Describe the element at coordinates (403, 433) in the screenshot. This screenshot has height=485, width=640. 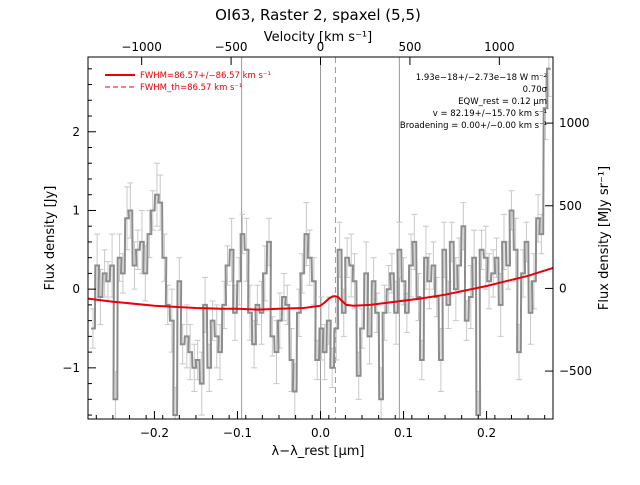
I see `x-tick-label: 0.1` at that location.